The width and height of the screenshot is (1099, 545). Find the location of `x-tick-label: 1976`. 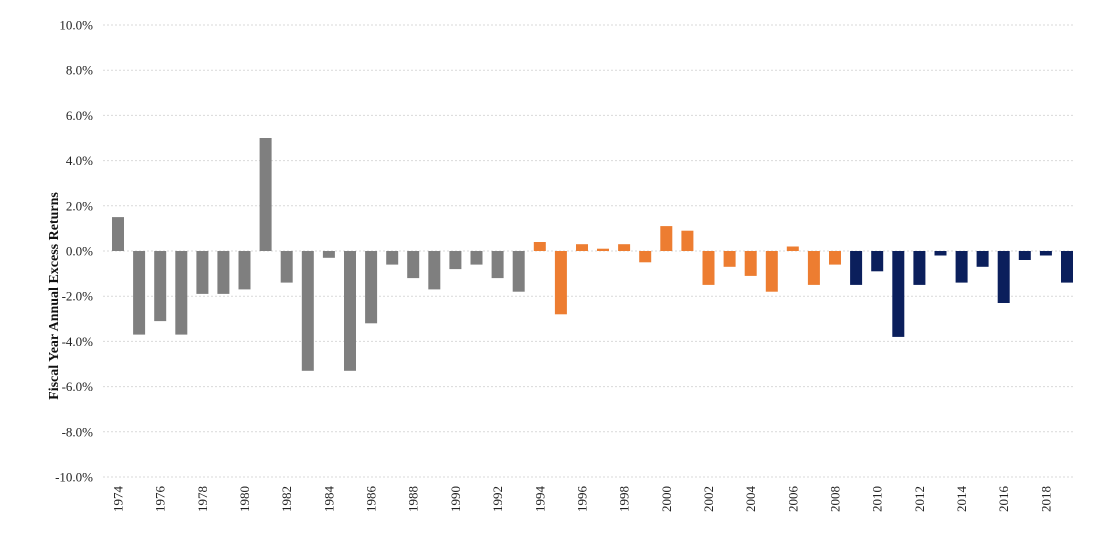

x-tick-label: 1976 is located at coordinates (160, 499).